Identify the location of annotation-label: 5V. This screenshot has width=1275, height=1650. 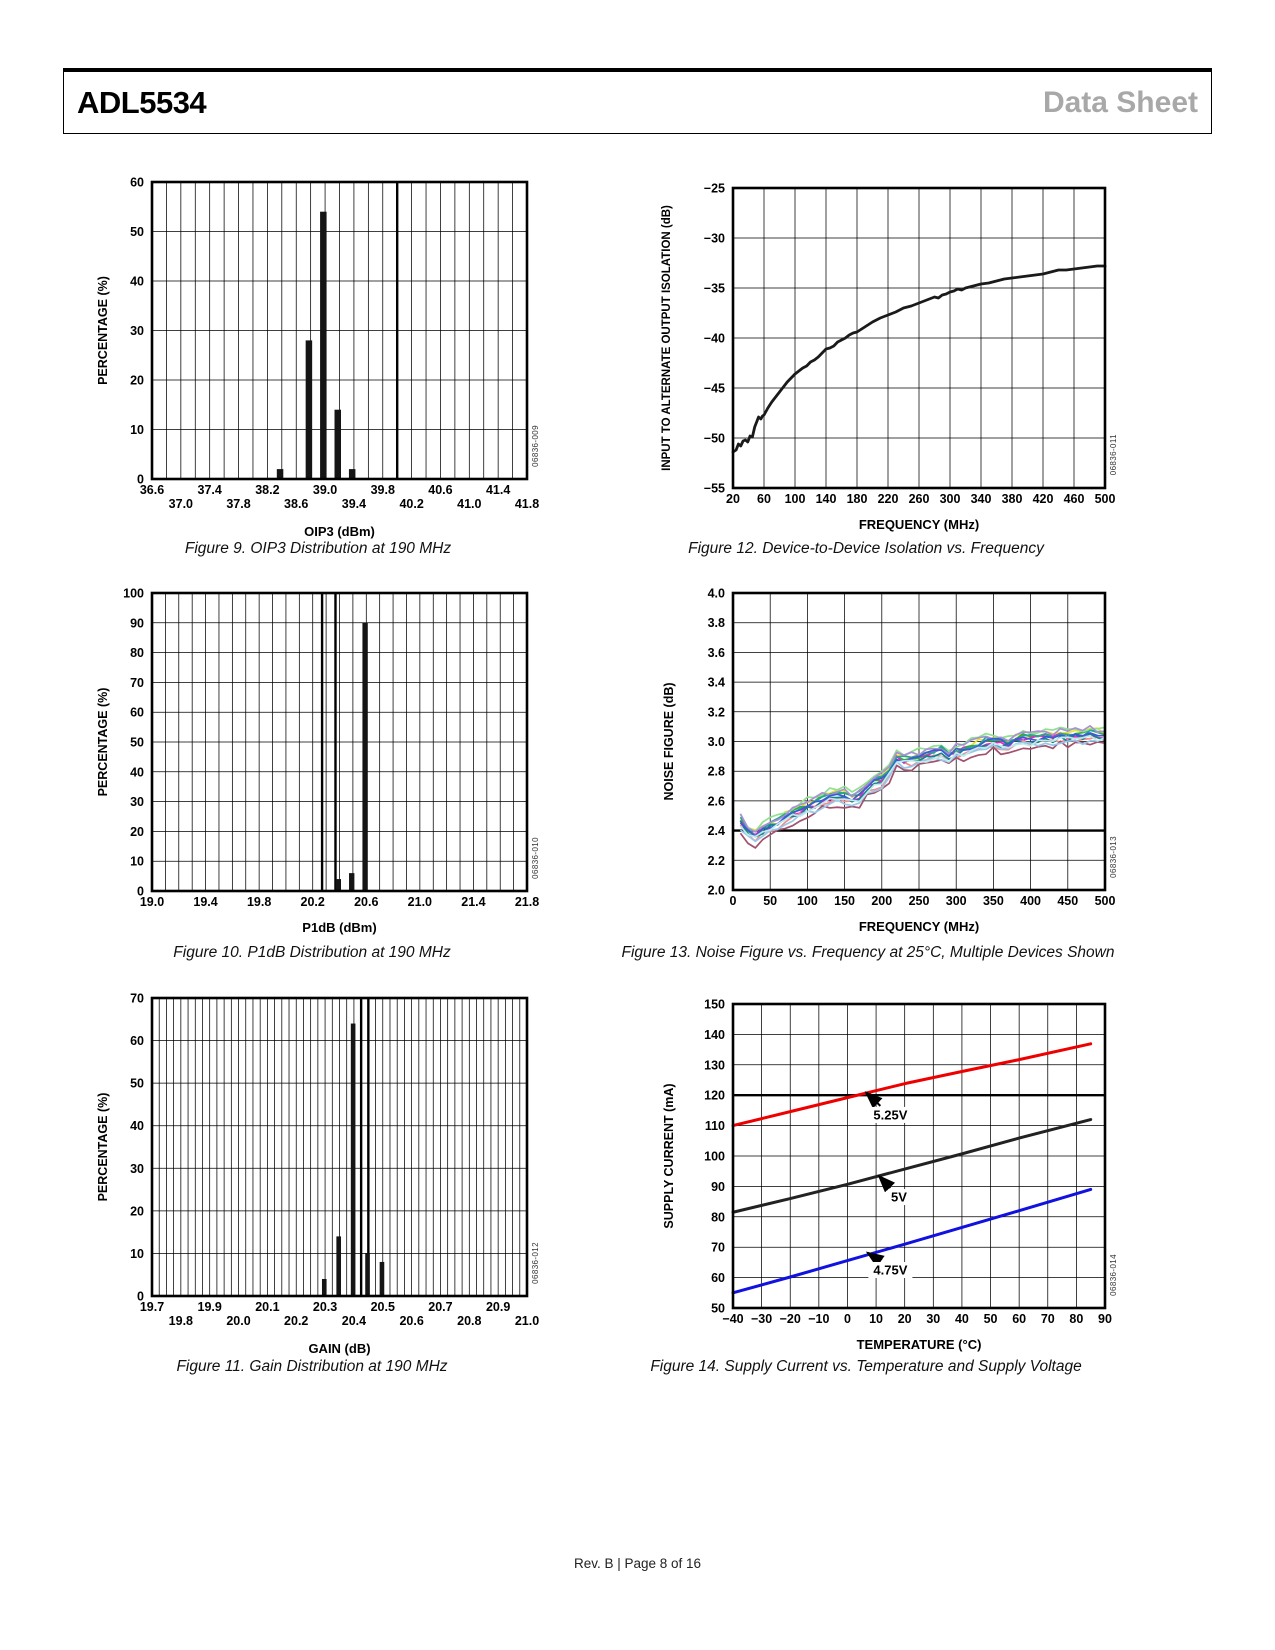
(899, 1197).